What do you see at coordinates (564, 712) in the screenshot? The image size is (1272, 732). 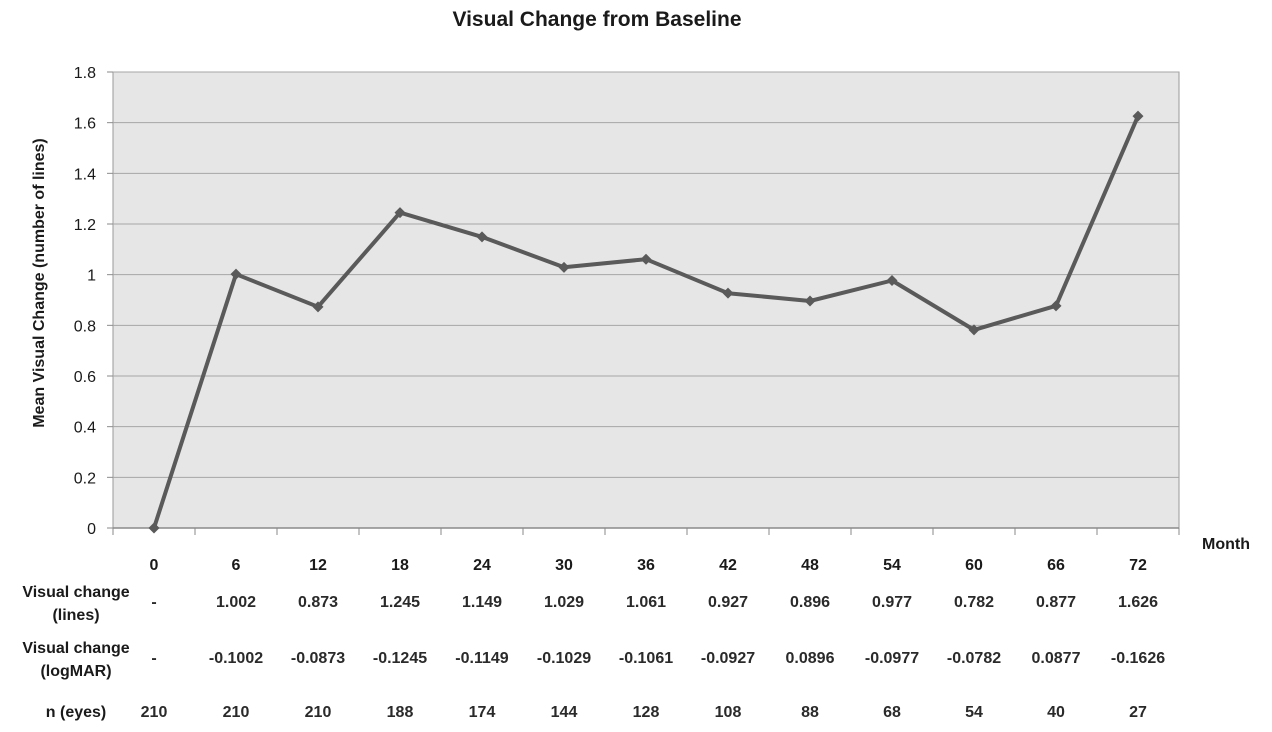 I see `table-cell: 144` at bounding box center [564, 712].